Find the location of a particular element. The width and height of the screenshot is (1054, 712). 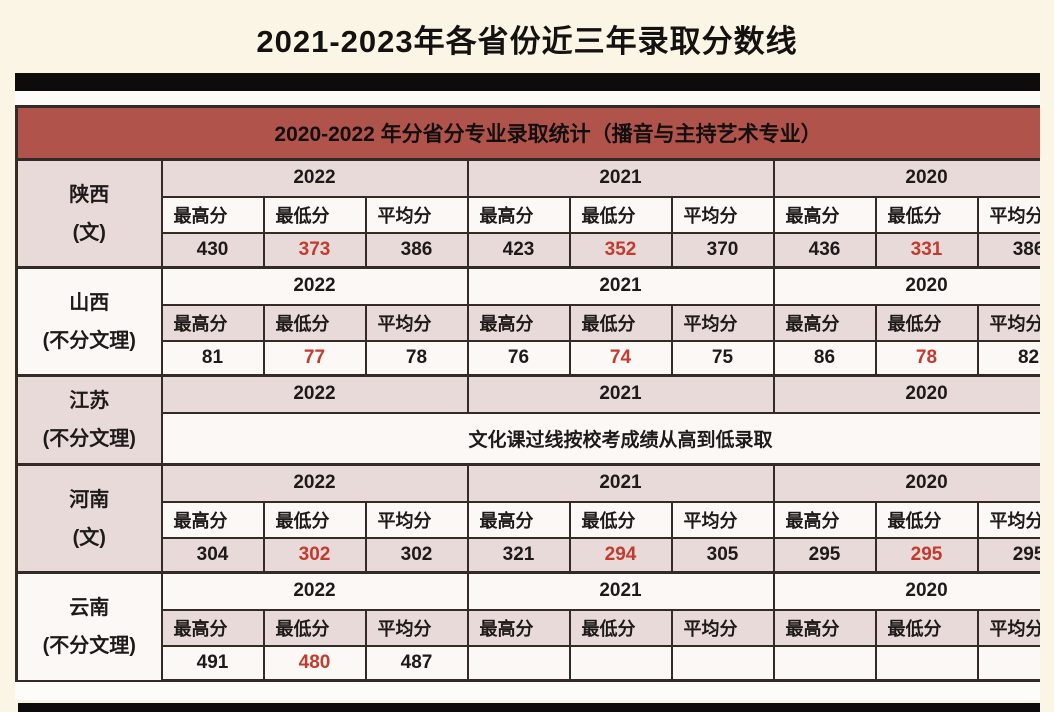

province-cell: 云南 (不分文理) is located at coordinates (89, 626).